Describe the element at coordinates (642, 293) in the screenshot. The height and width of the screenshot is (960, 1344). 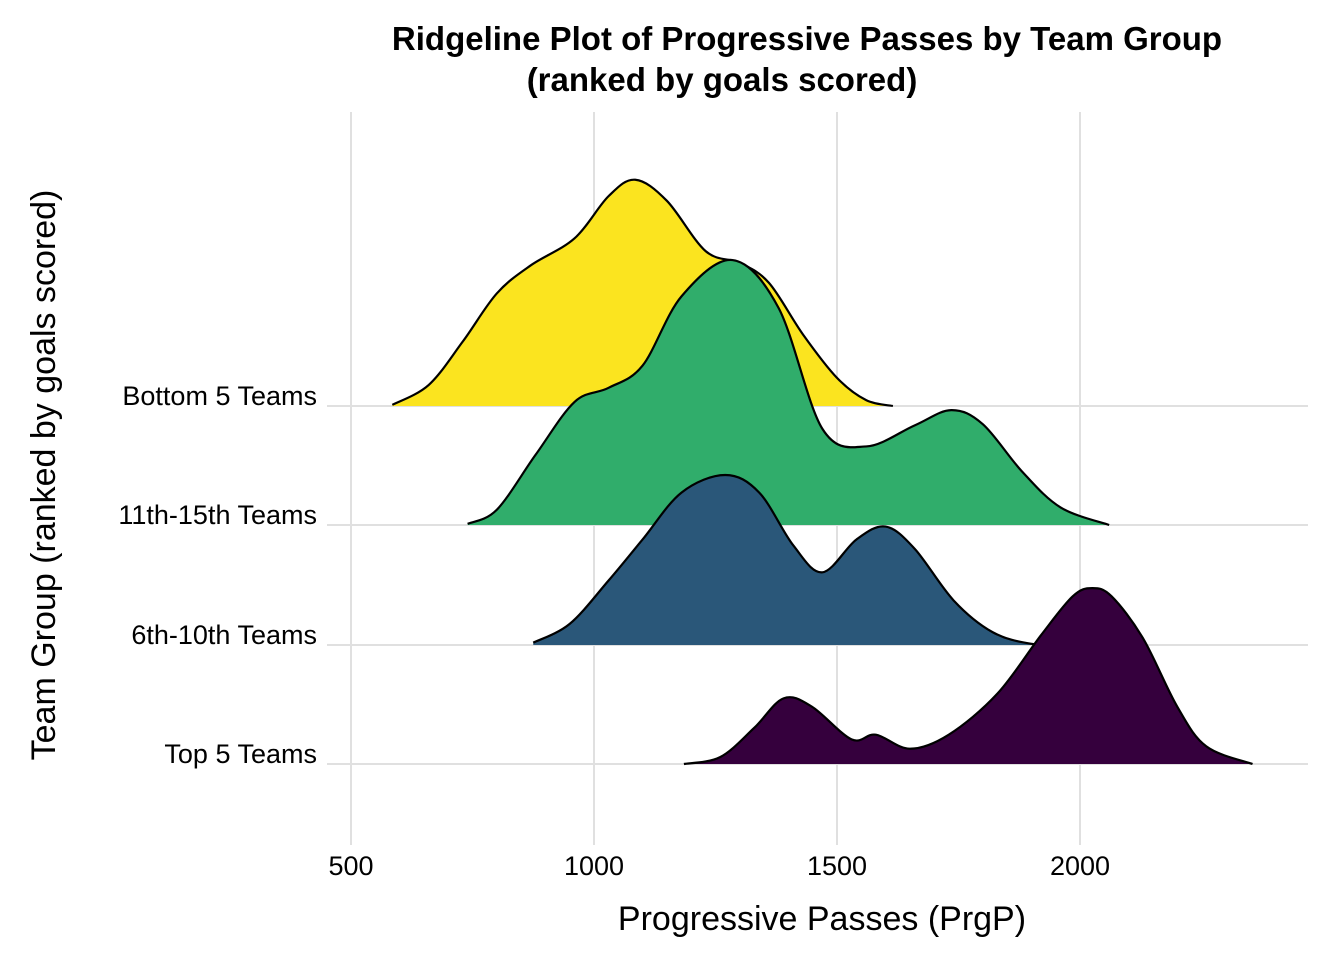
I see `ridge-outline-bottom-5-teams` at that location.